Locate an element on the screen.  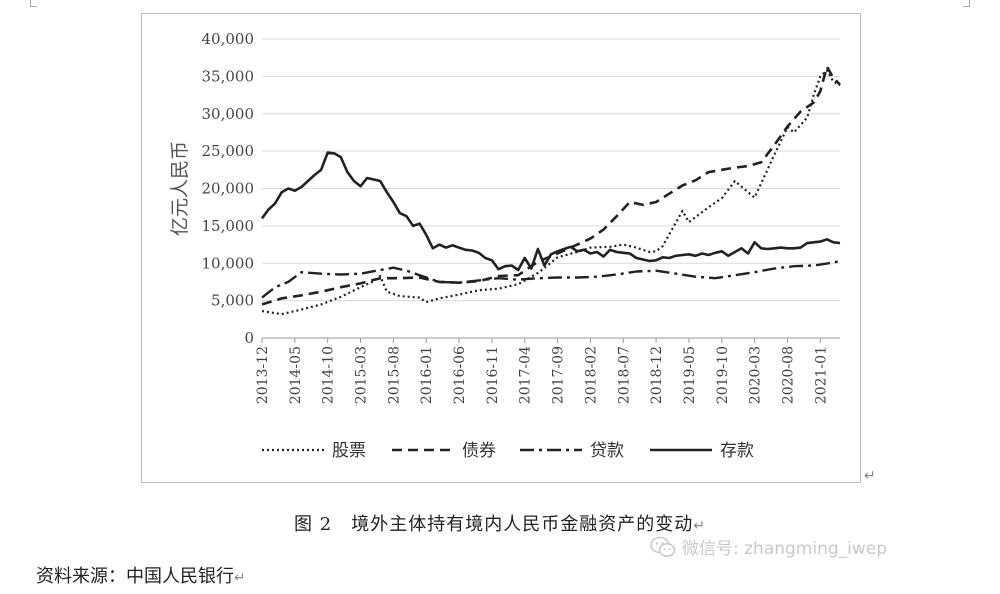
page-corner-mark-right is located at coordinates (966, 3).